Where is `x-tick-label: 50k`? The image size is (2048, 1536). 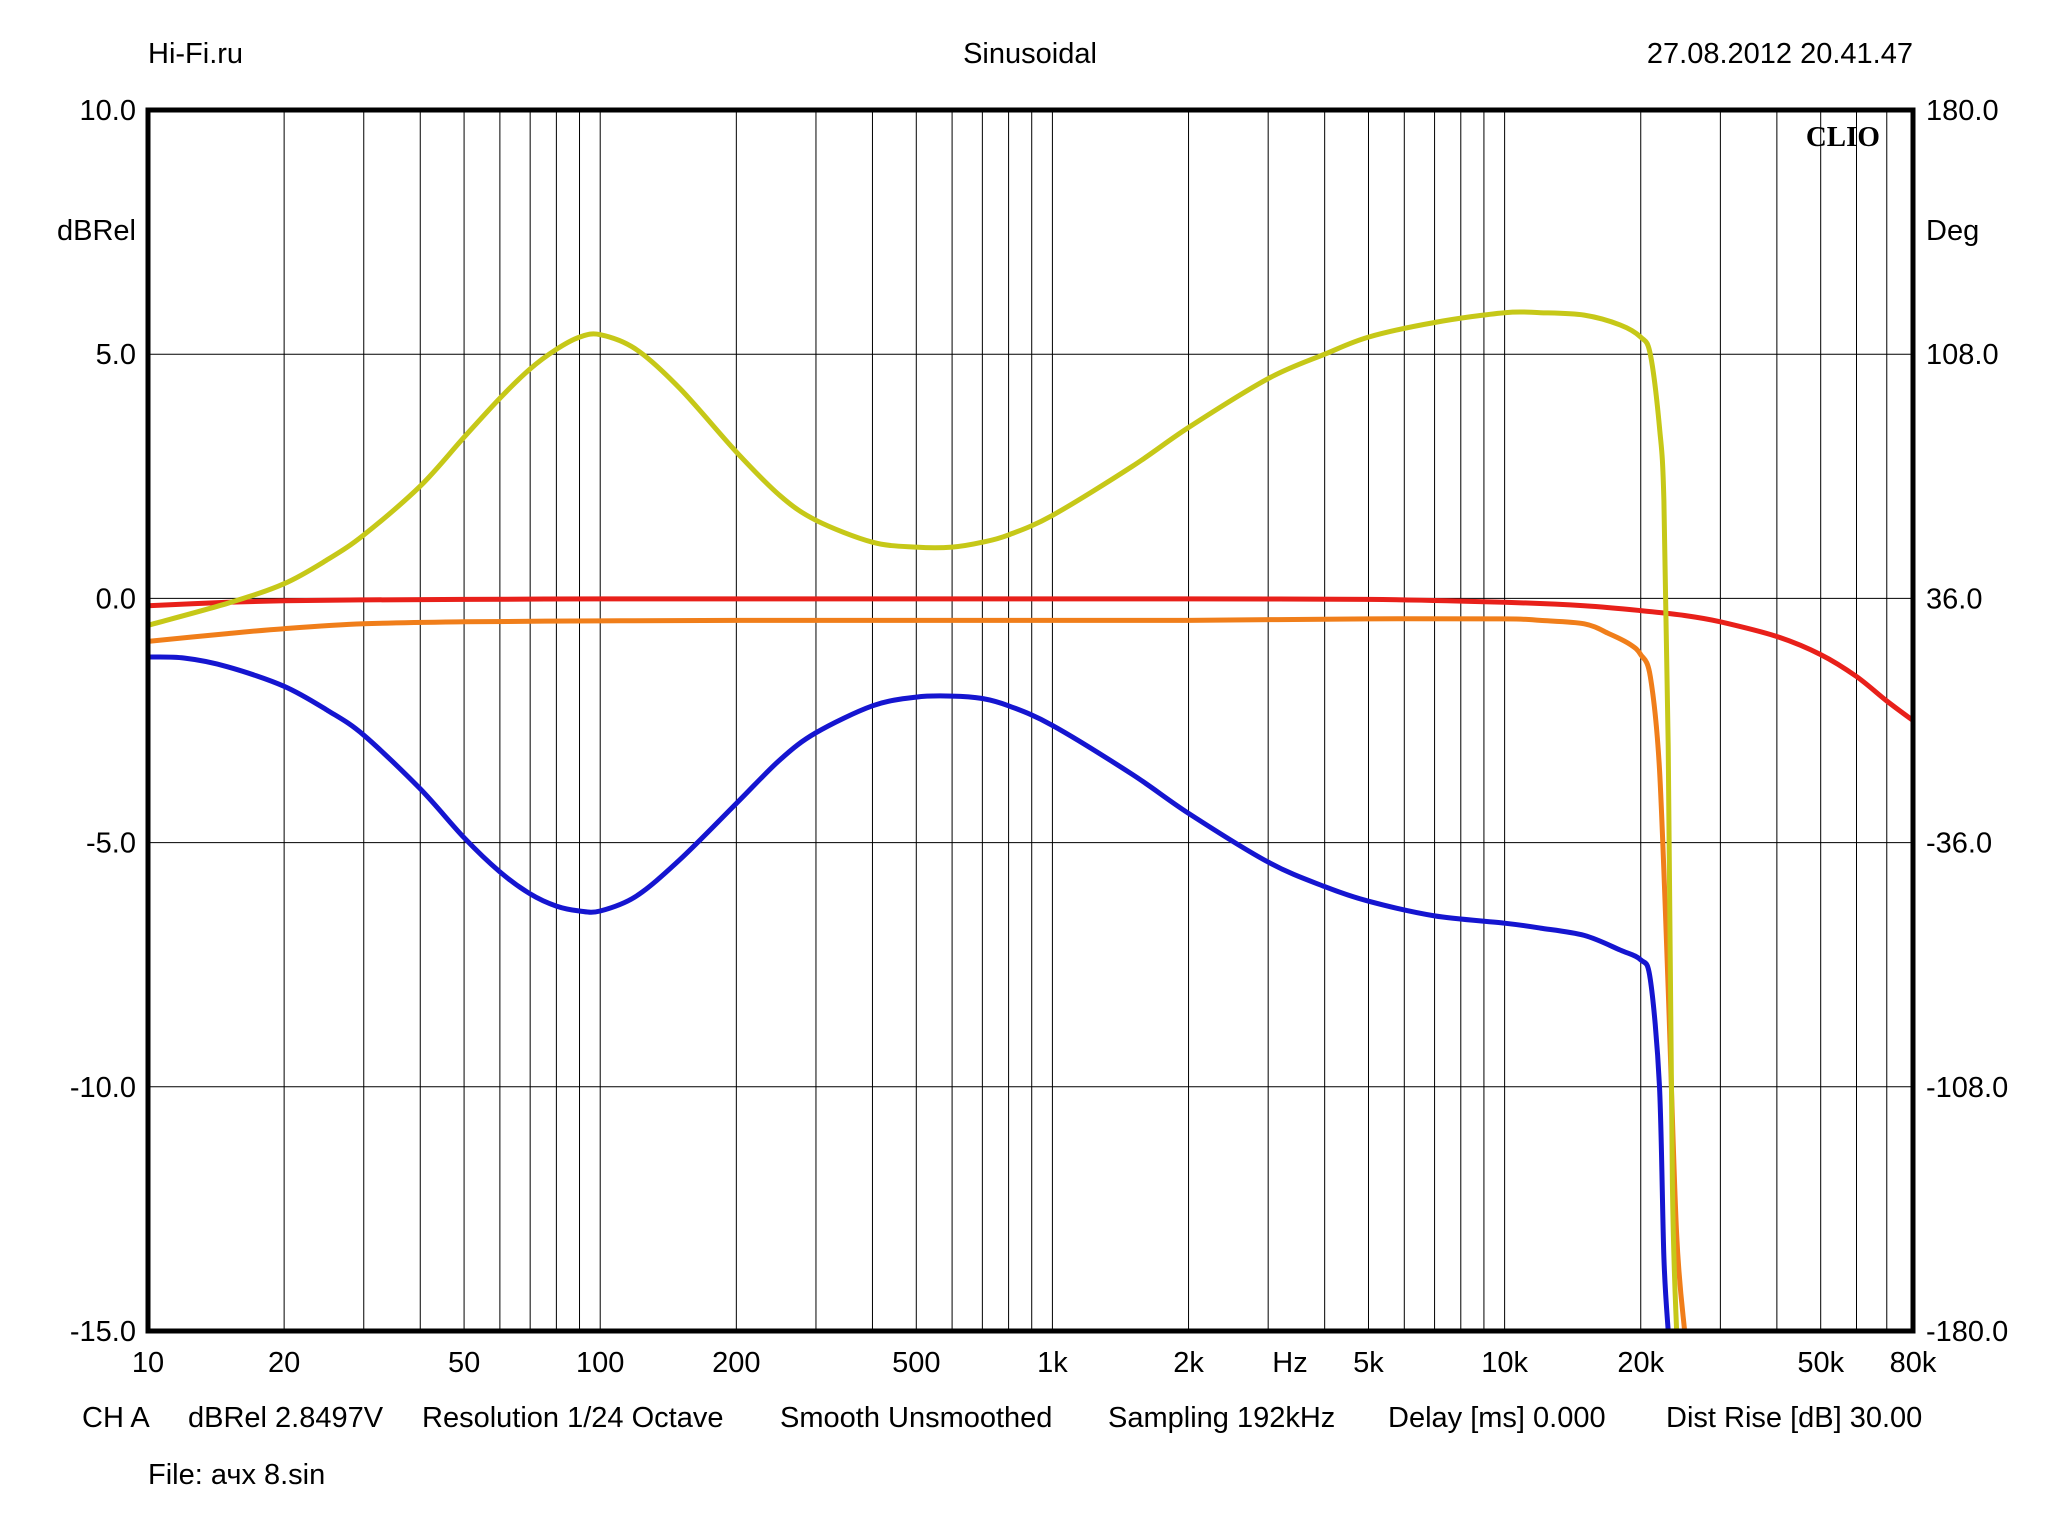
x-tick-label: 50k is located at coordinates (1820, 1363).